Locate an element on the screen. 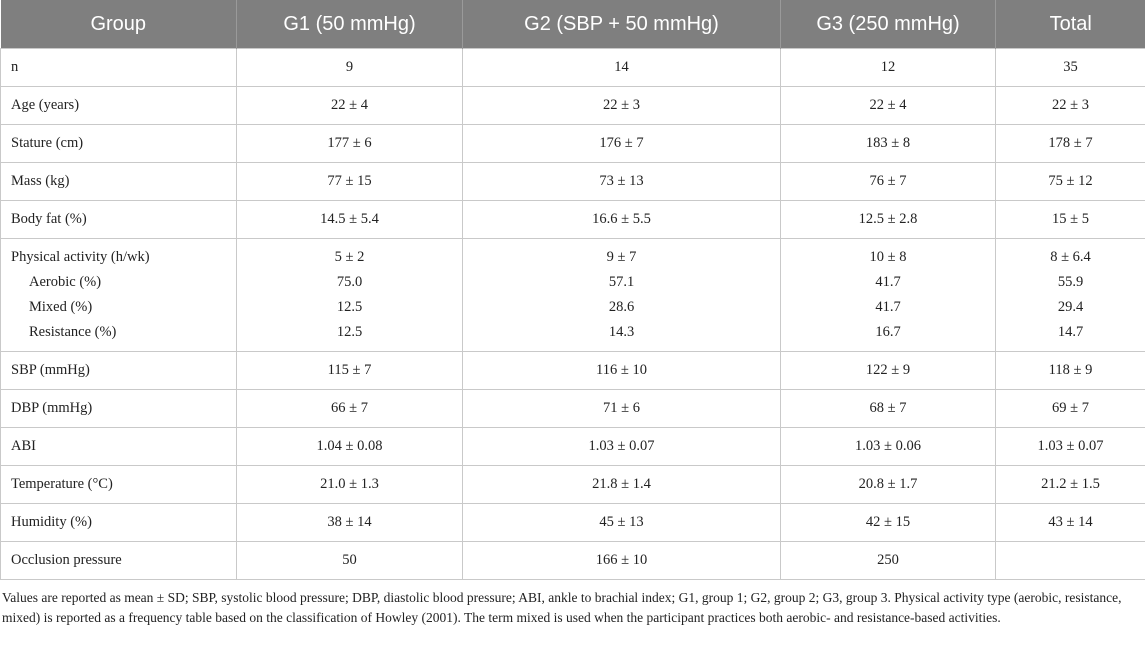 The image size is (1145, 648). cell-g3: 22 ± 4 is located at coordinates (888, 105).